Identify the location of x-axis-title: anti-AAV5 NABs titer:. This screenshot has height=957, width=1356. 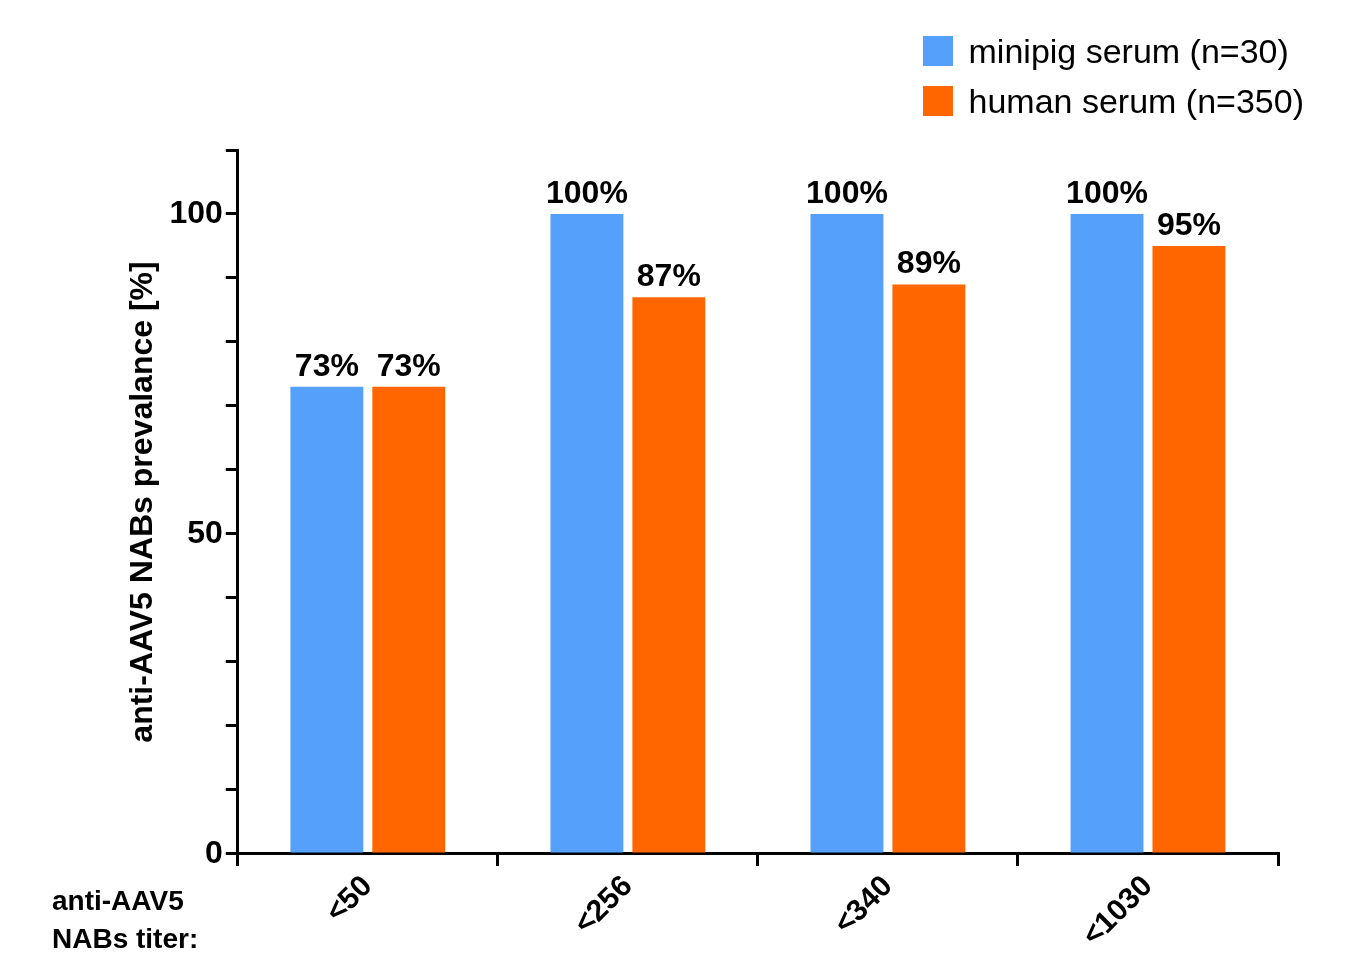
(125, 920).